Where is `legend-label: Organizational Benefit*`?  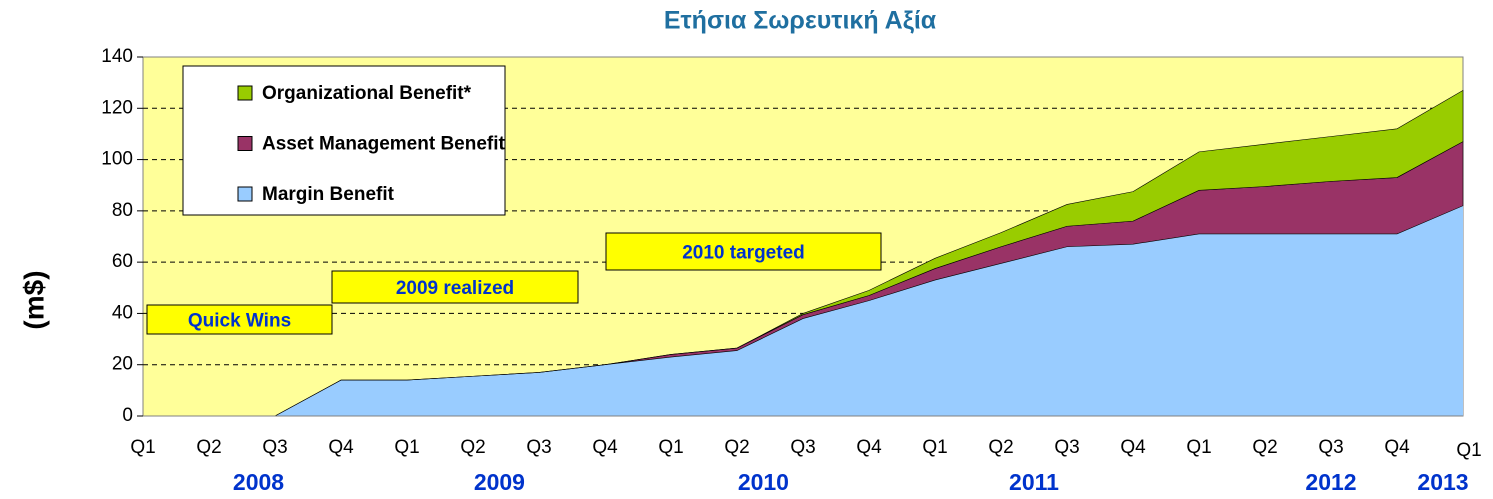
legend-label: Organizational Benefit* is located at coordinates (367, 93).